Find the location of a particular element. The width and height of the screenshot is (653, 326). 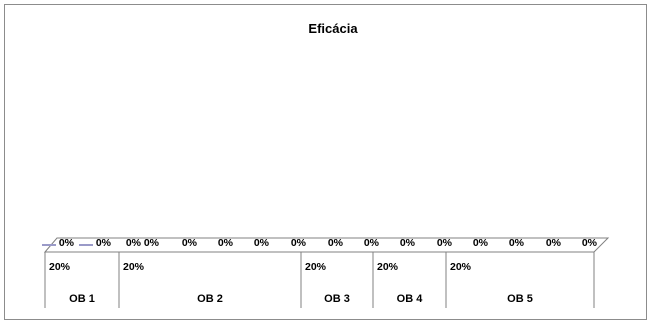

category-label: OB 3 is located at coordinates (337, 299).